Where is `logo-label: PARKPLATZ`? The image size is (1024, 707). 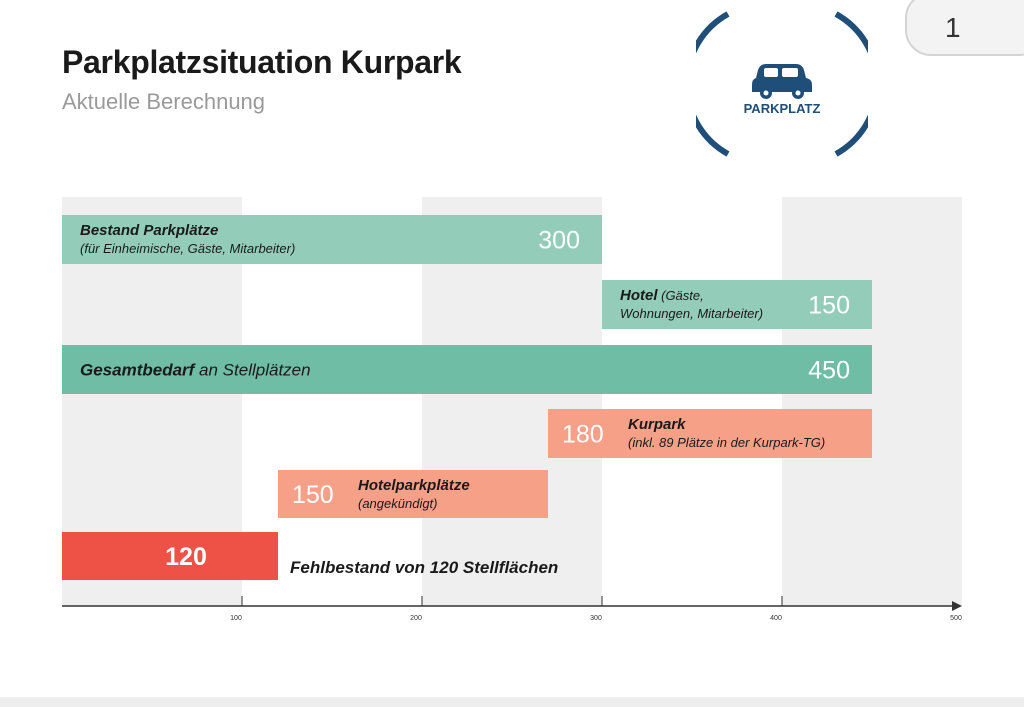 logo-label: PARKPLATZ is located at coordinates (782, 108).